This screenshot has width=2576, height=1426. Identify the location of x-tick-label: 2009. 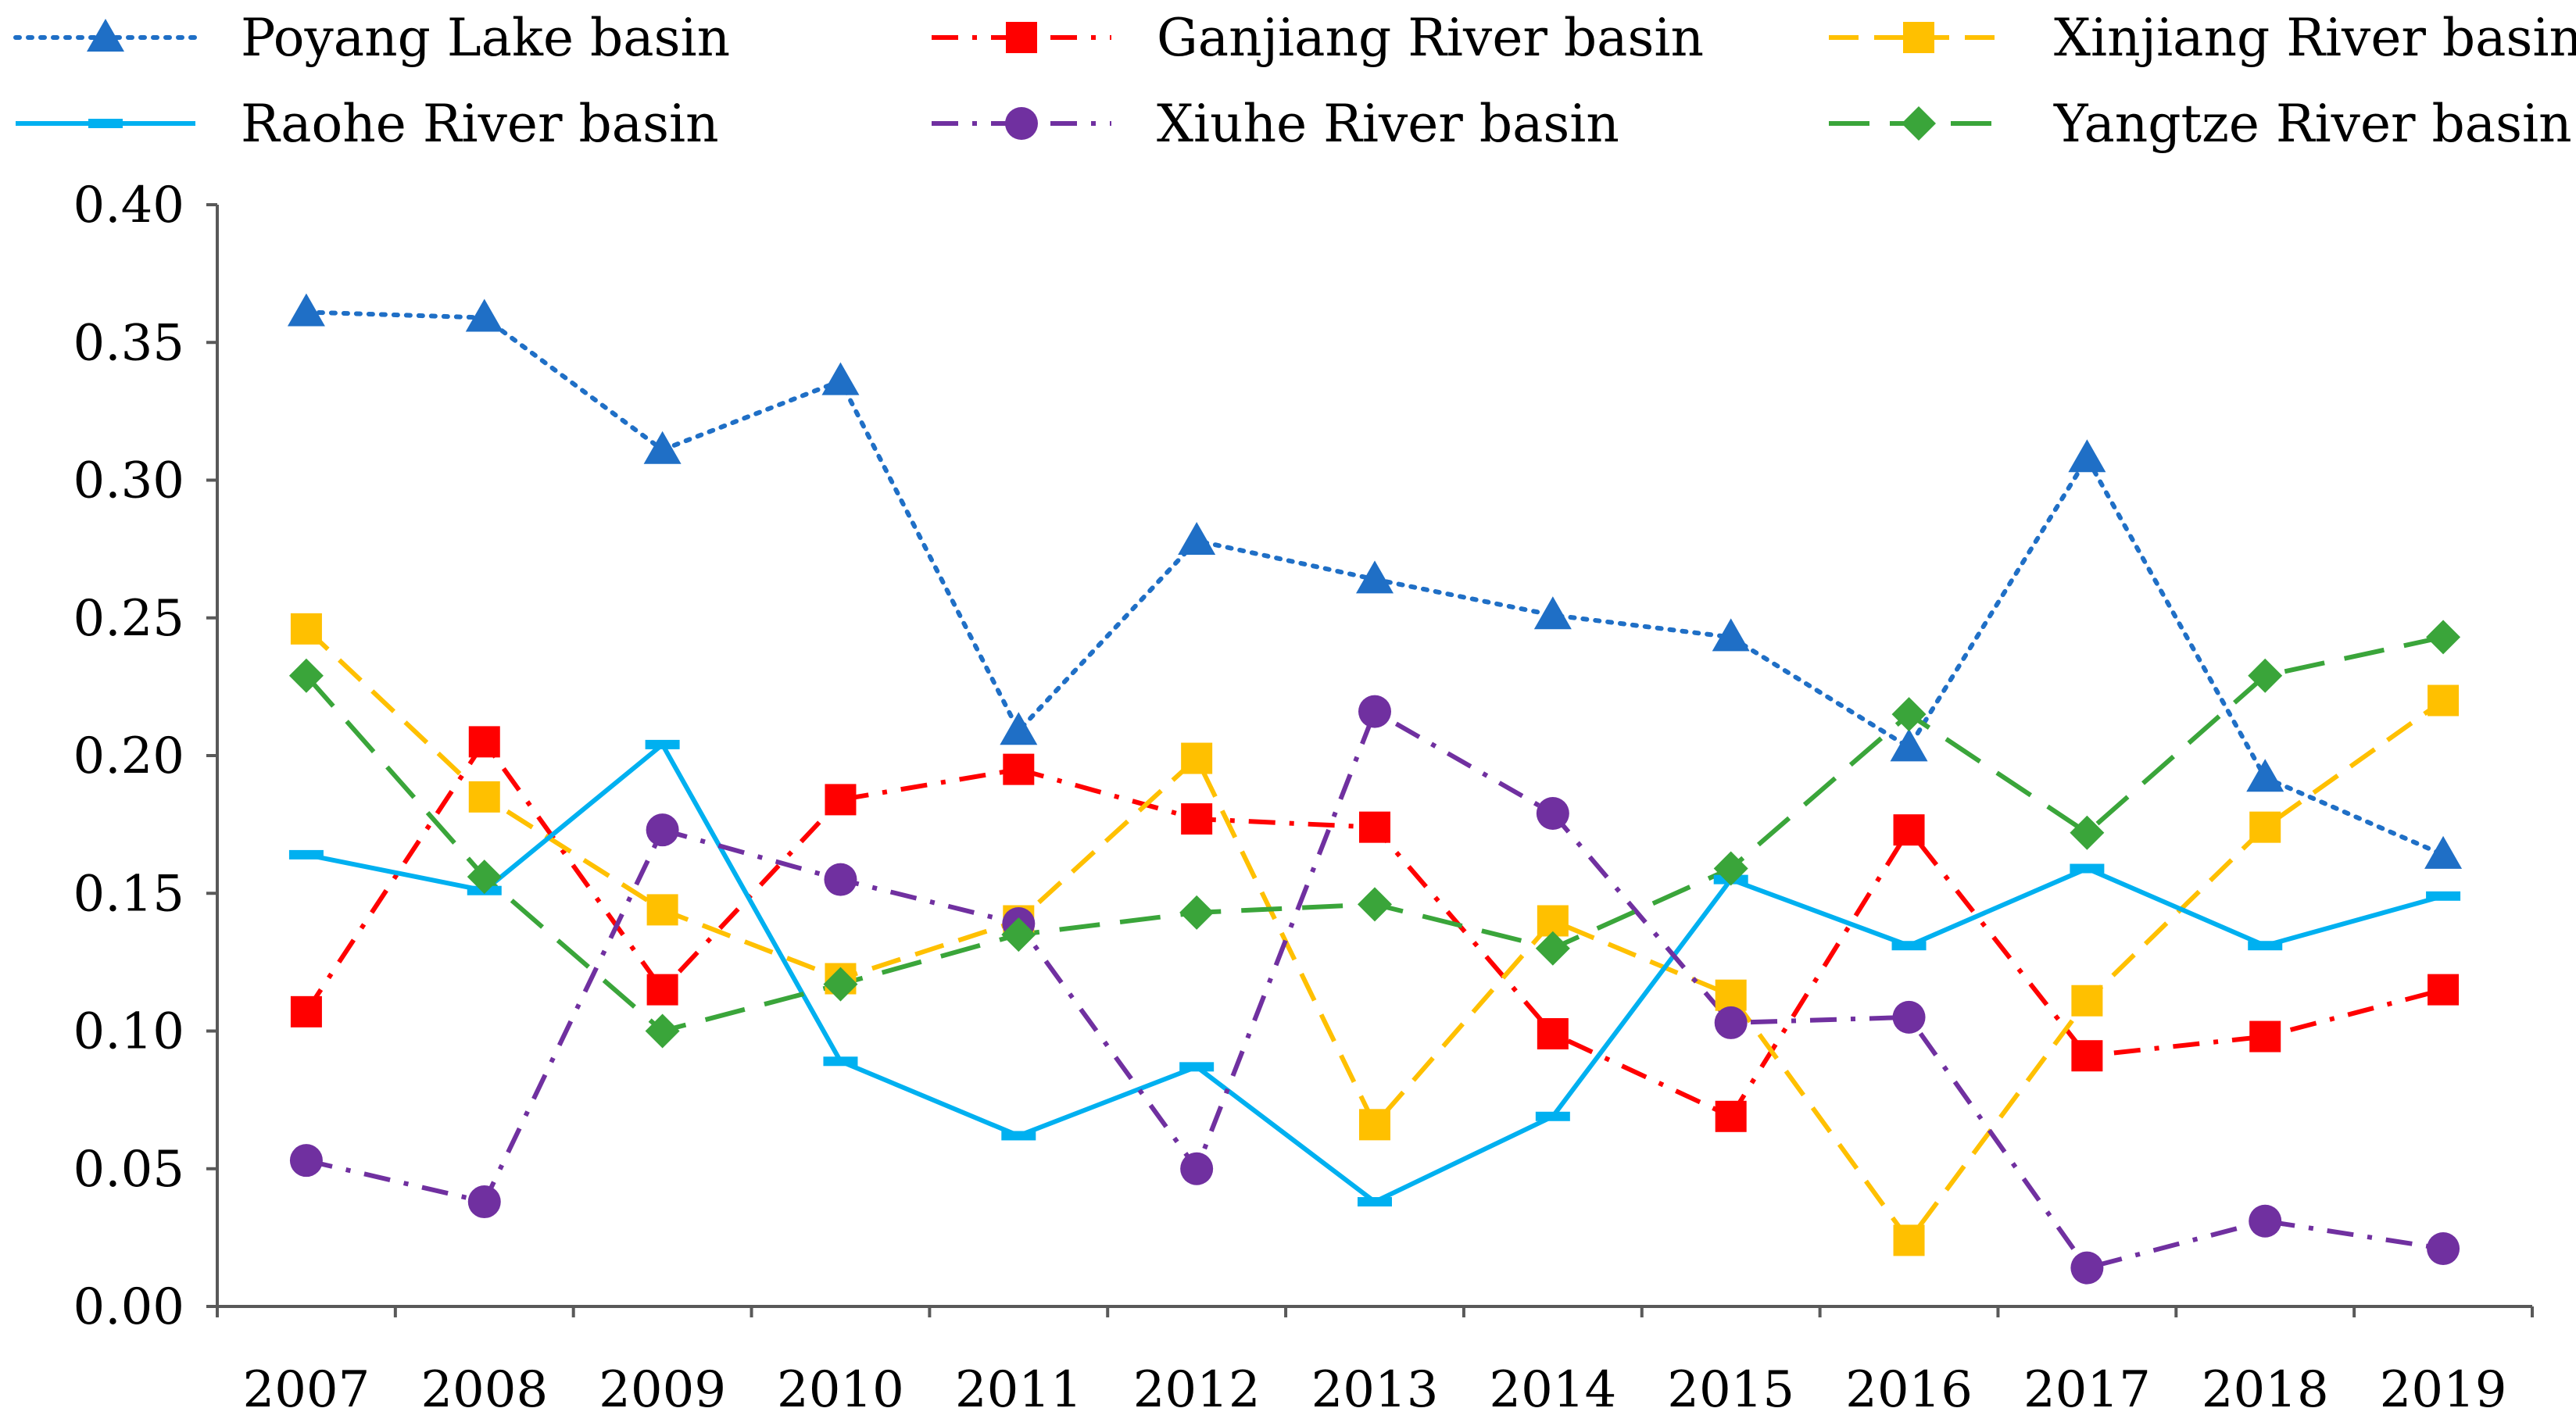
(662, 1390).